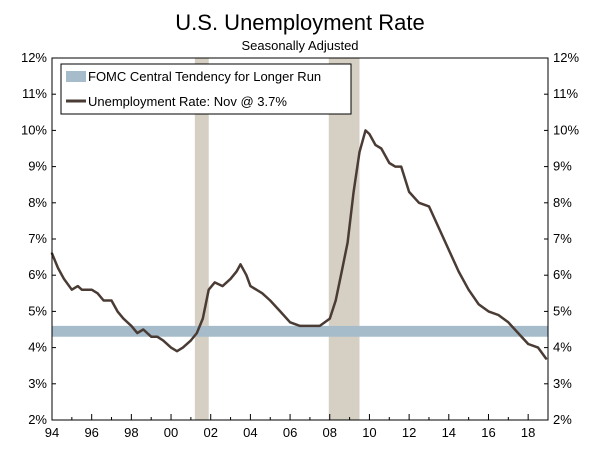 The width and height of the screenshot is (600, 449). I want to click on right-tick-label-4: 6%, so click(562, 274).